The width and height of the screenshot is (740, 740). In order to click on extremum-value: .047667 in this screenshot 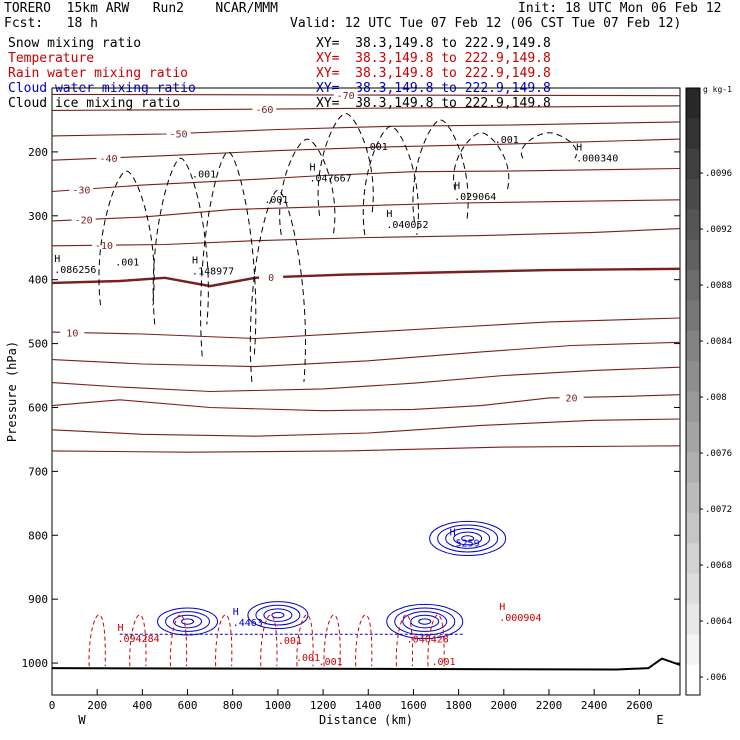, I will do `click(331, 178)`.